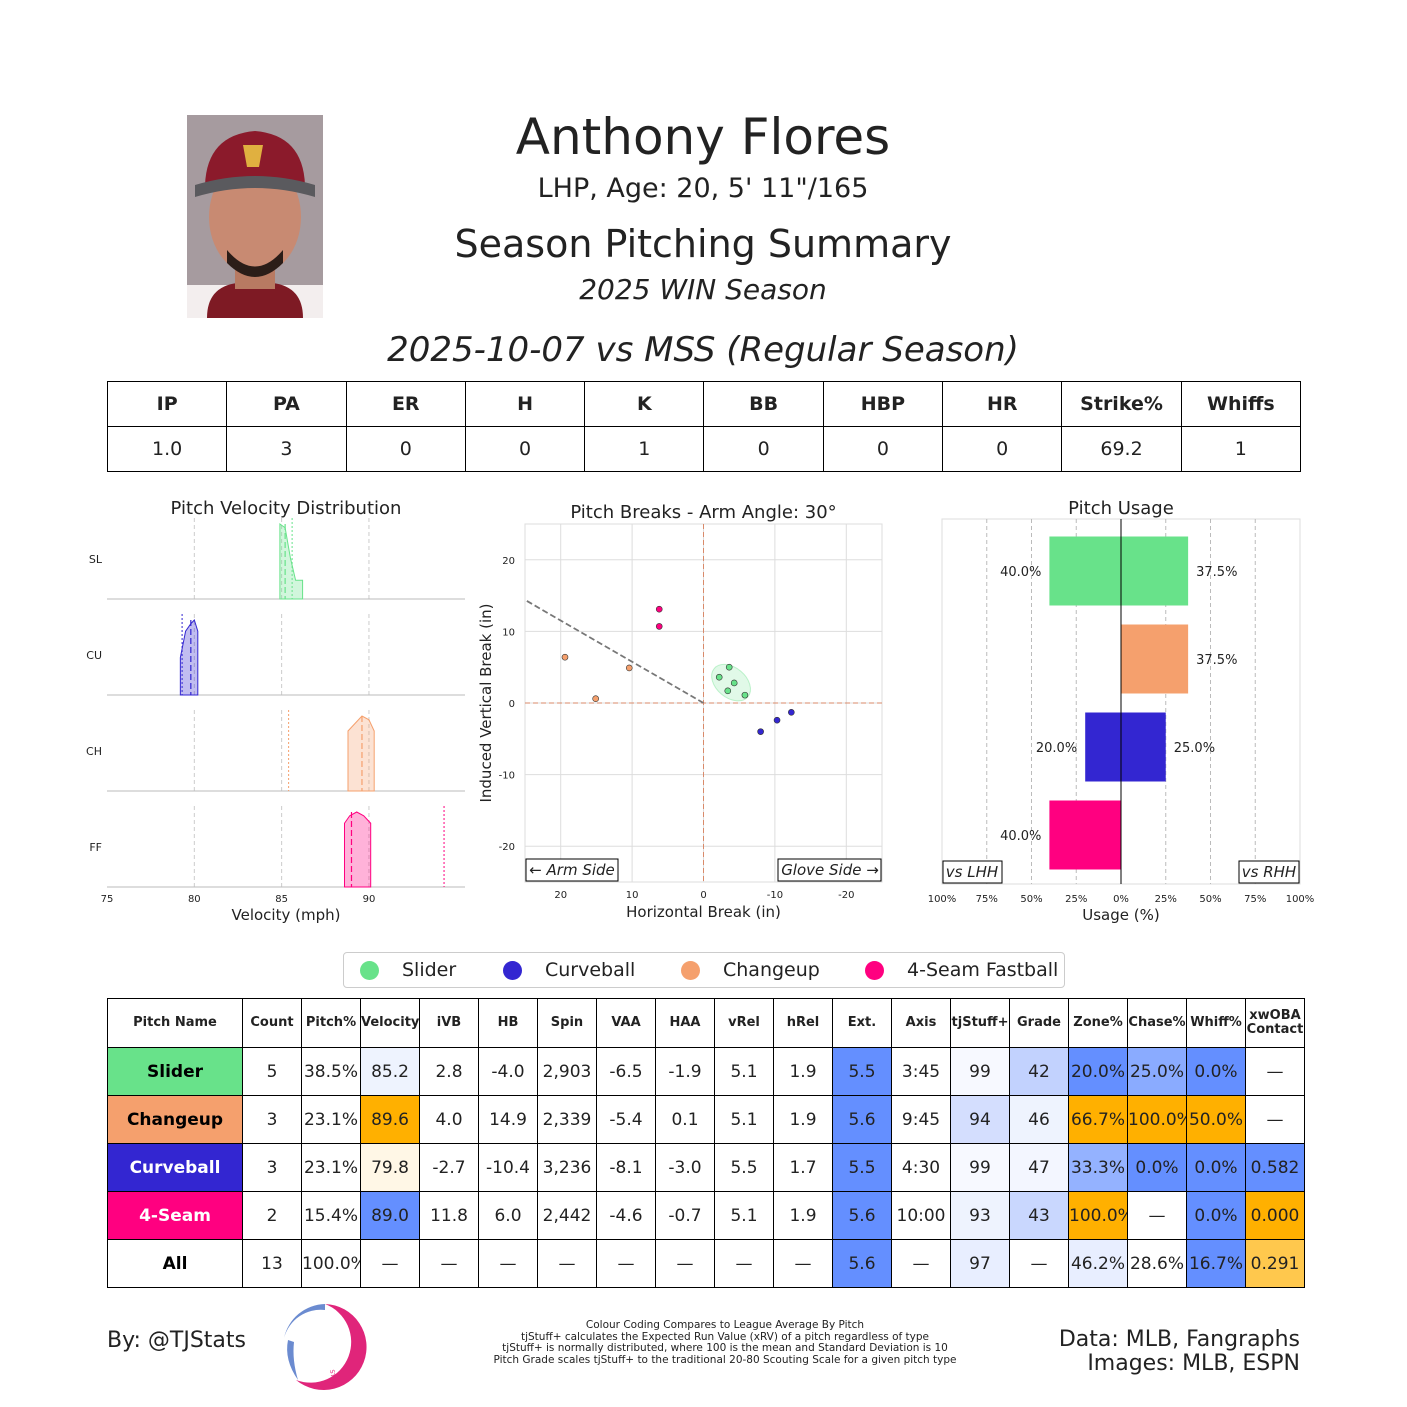 Image resolution: width=1407 pixels, height=1407 pixels. Describe the element at coordinates (862, 1215) in the screenshot. I see `metric-cell: 5.6` at that location.